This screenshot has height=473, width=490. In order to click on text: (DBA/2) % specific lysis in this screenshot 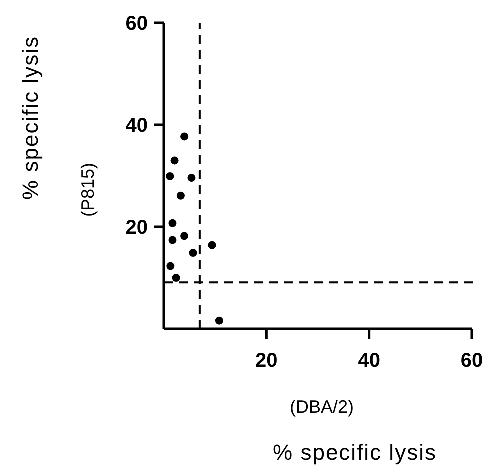, I will do `click(355, 431)`.